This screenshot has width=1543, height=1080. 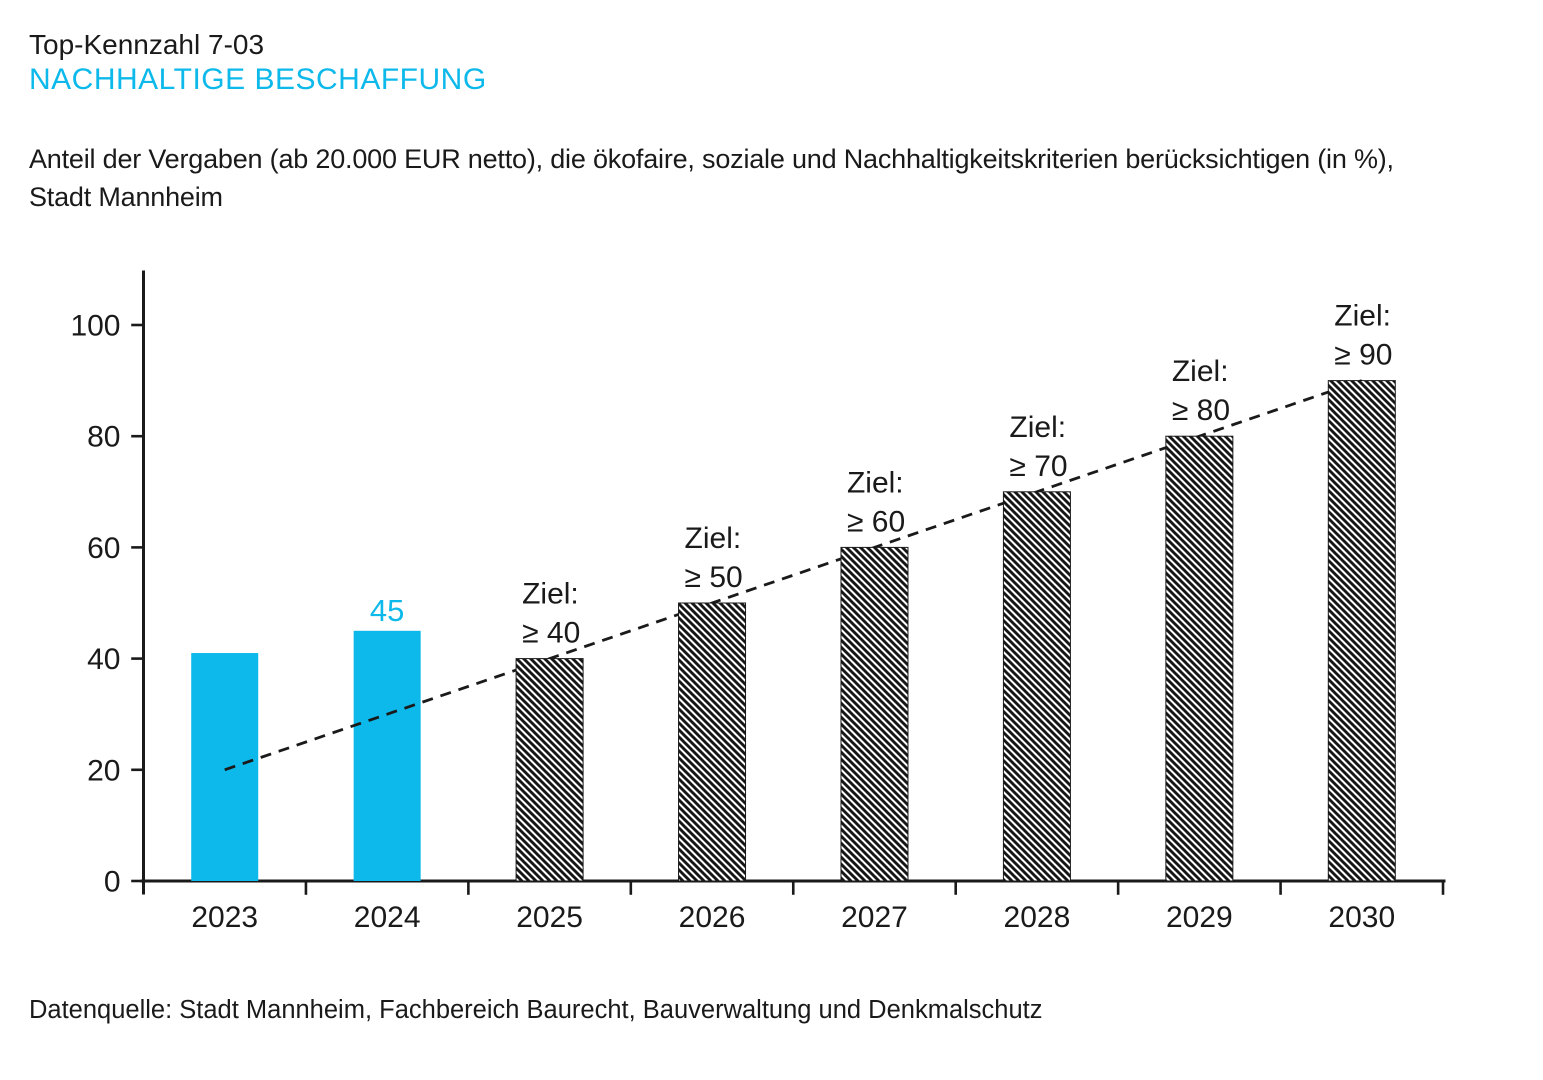 What do you see at coordinates (713, 538) in the screenshot?
I see `target-label-2026-line1: Ziel:` at bounding box center [713, 538].